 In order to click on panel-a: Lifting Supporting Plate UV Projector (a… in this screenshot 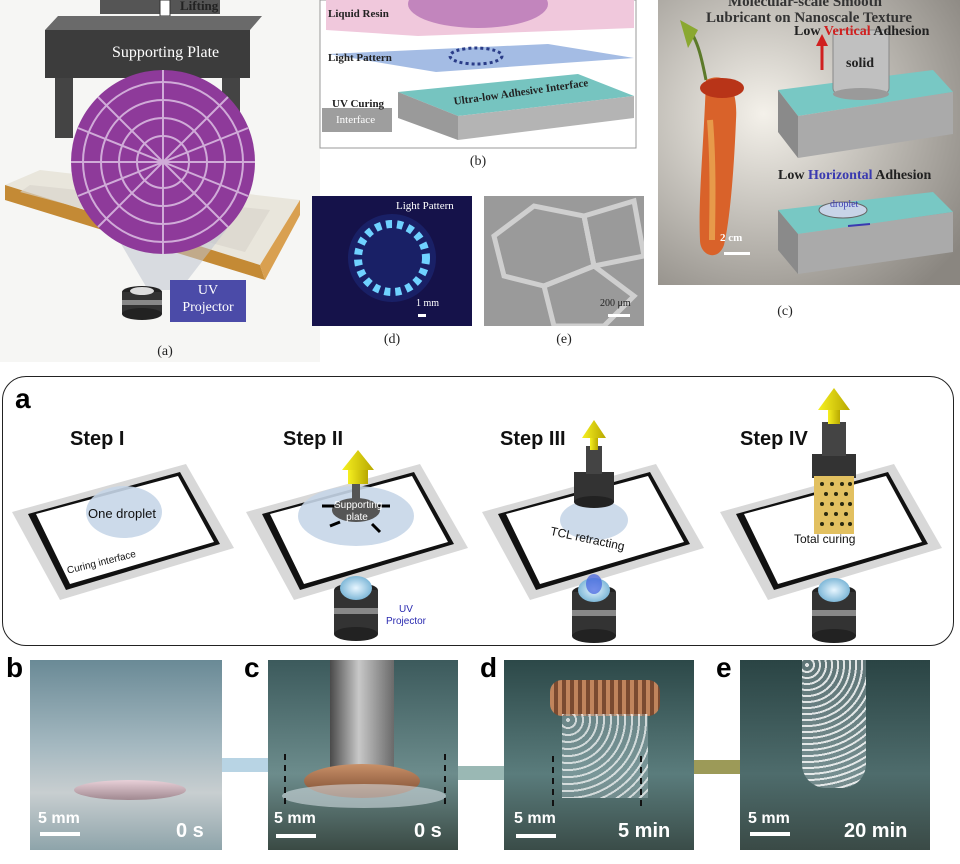, I will do `click(160, 181)`.